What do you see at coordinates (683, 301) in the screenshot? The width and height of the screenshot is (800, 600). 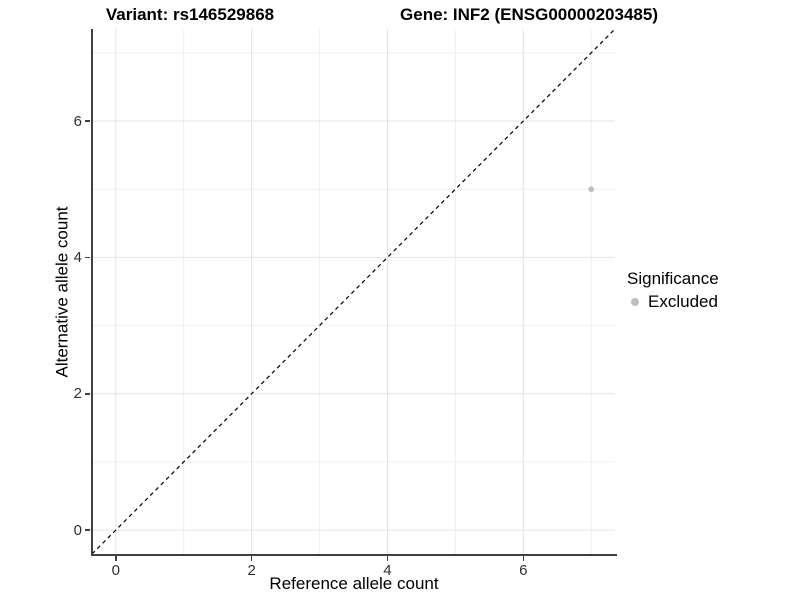 I see `legend-item-label: Excluded` at bounding box center [683, 301].